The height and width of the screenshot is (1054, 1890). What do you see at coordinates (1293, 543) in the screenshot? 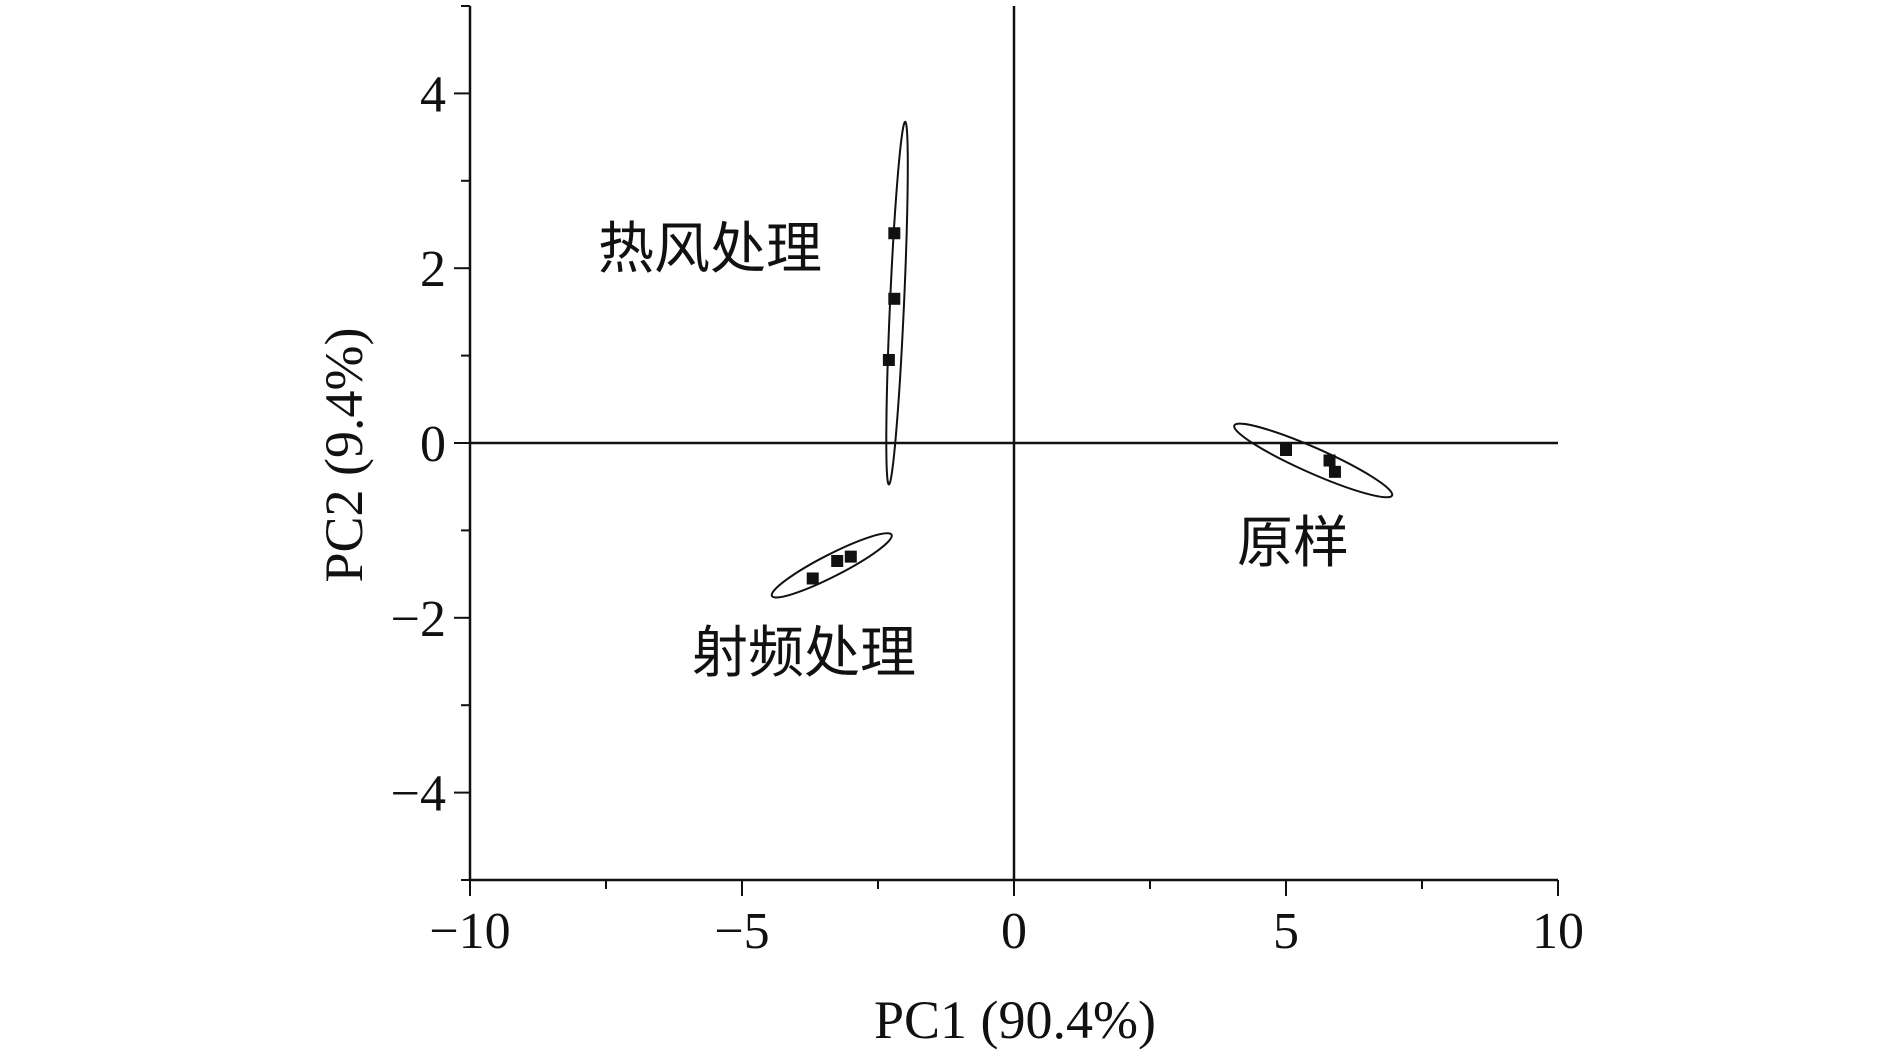
I see `group-label: 原样` at bounding box center [1293, 543].